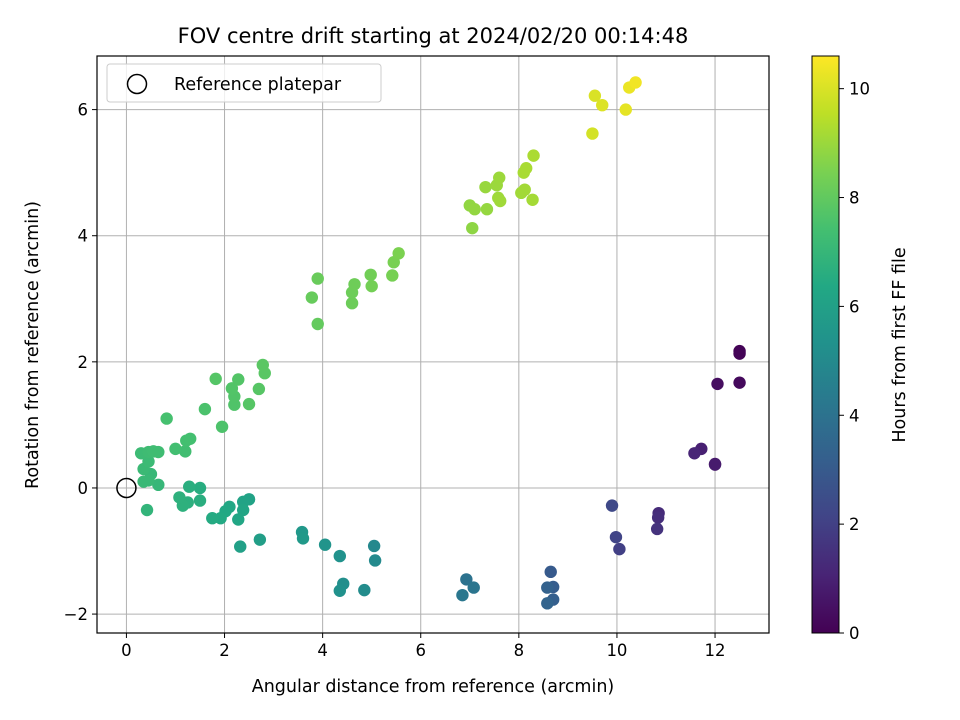 This screenshot has width=960, height=720. I want to click on legend: Reference platepar, so click(244, 83).